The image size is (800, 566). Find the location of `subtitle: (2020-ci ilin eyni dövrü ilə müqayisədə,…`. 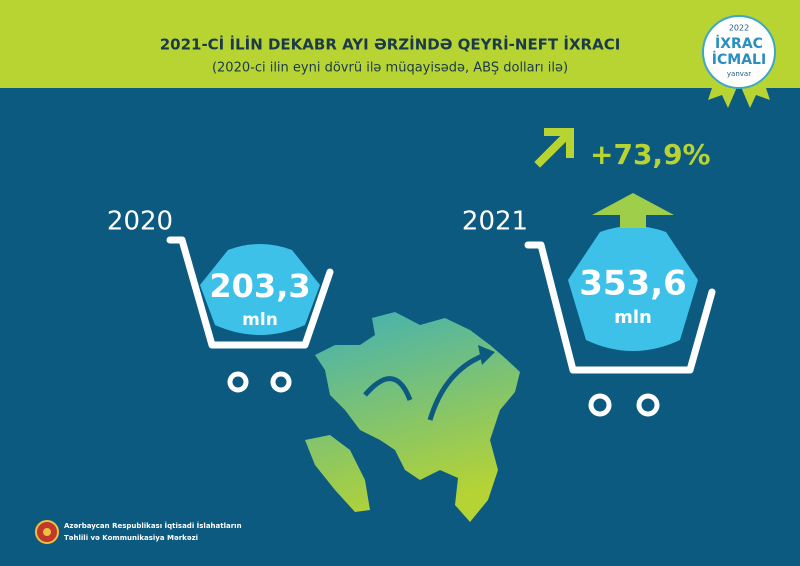

subtitle: (2020-ci ilin eyni dövrü ilə müqayisədə,… is located at coordinates (390, 68).